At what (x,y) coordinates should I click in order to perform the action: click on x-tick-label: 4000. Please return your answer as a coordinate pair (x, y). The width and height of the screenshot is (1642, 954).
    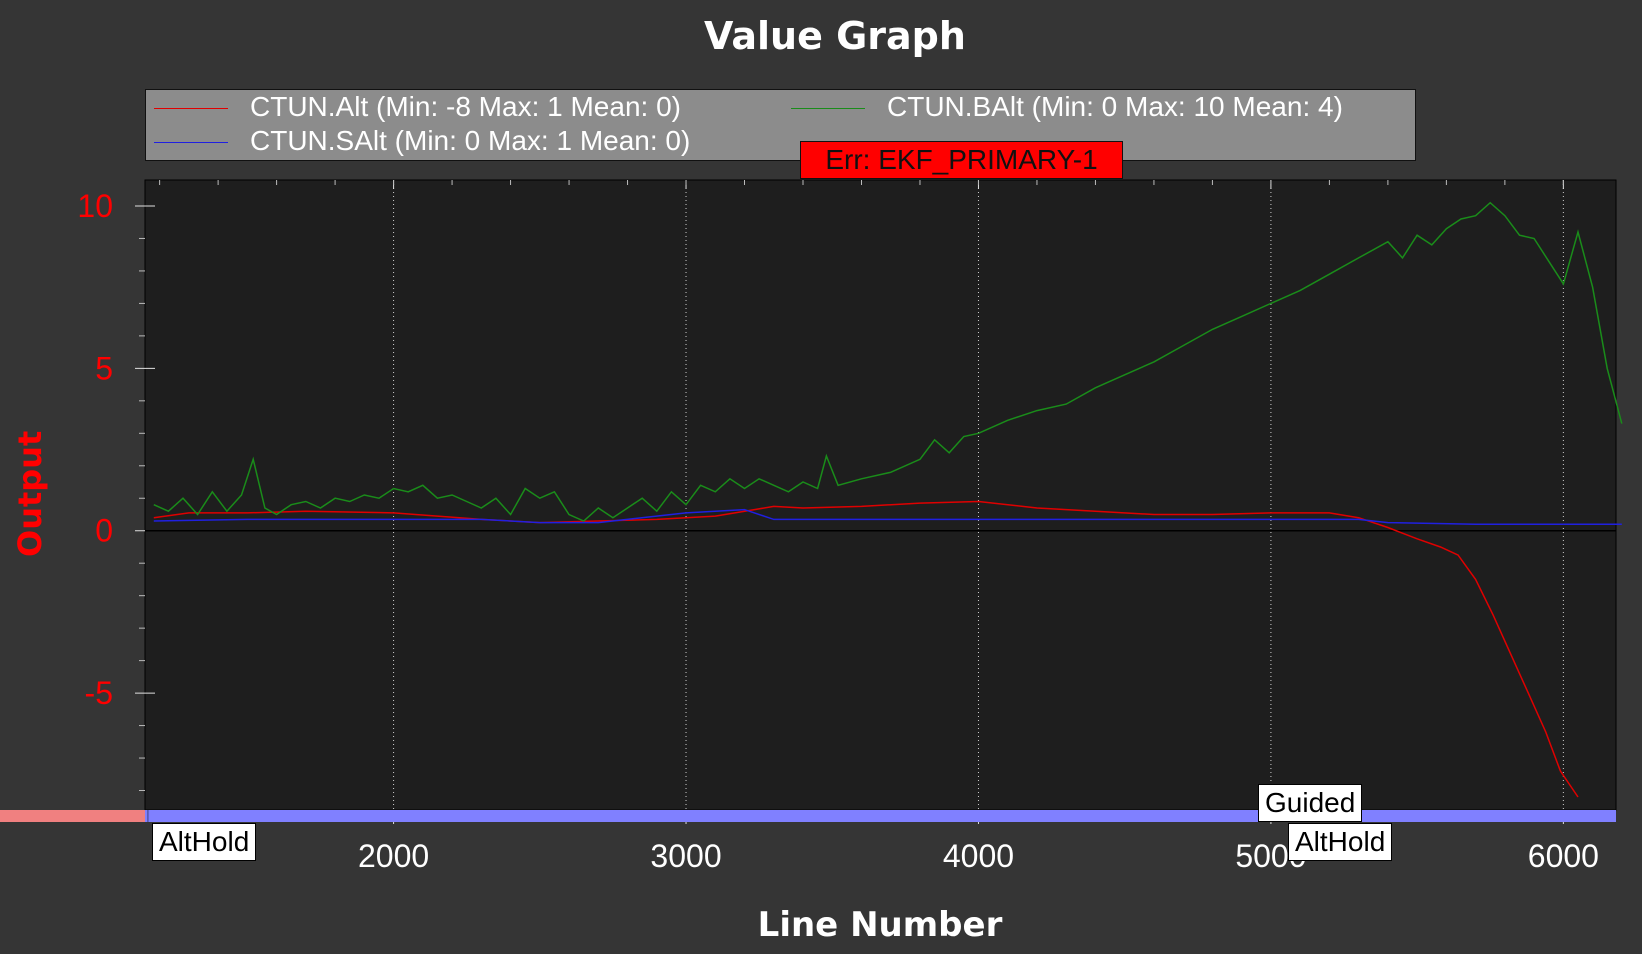
    Looking at the image, I should click on (978, 856).